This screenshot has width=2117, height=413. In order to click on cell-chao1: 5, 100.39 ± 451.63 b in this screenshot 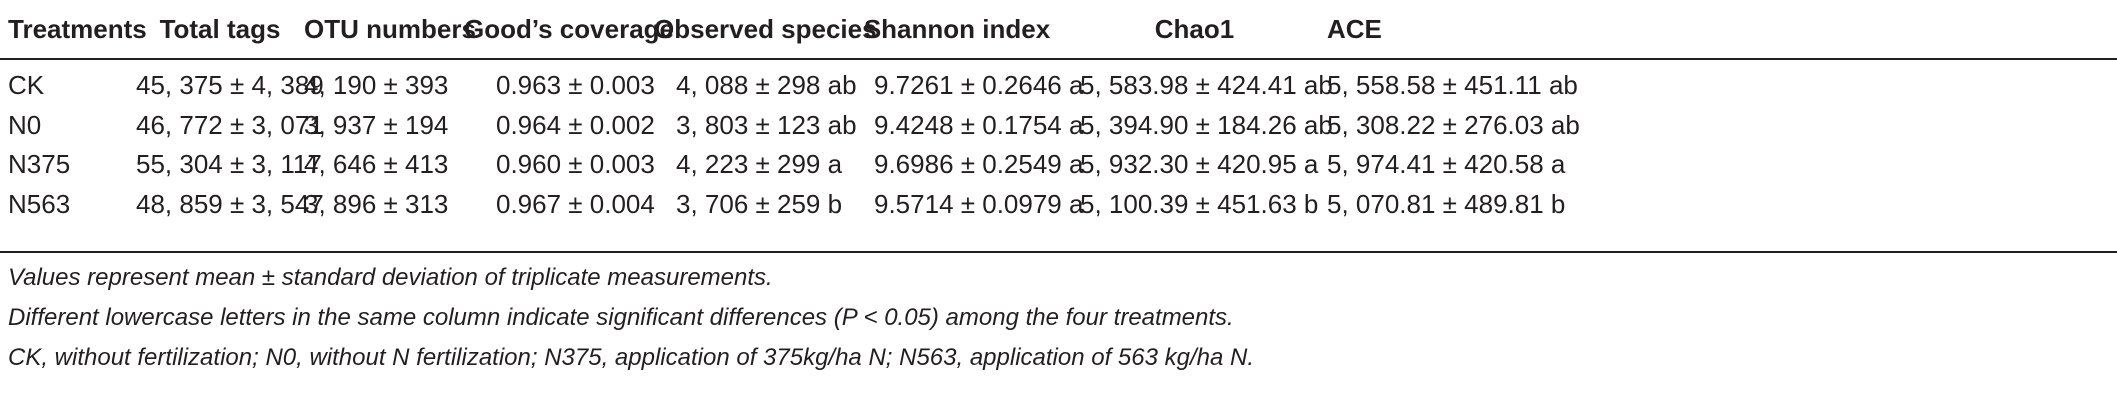, I will do `click(1199, 203)`.